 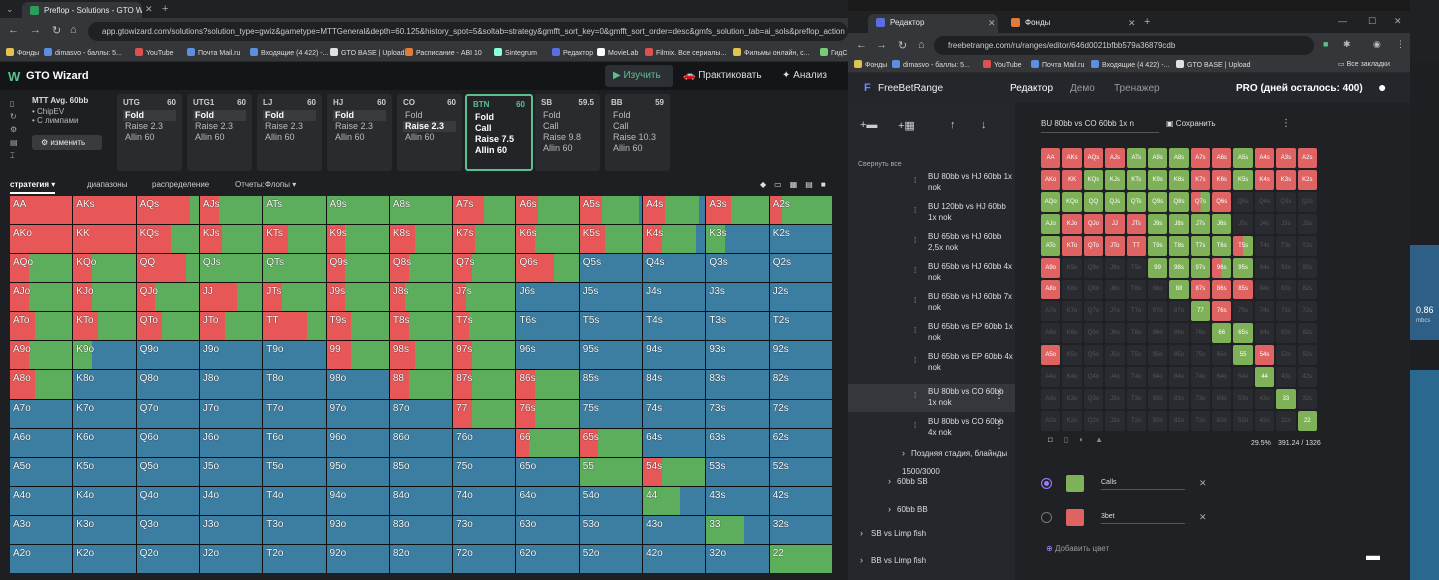 What do you see at coordinates (1222, 377) in the screenshot?
I see `range-cell: 64o` at bounding box center [1222, 377].